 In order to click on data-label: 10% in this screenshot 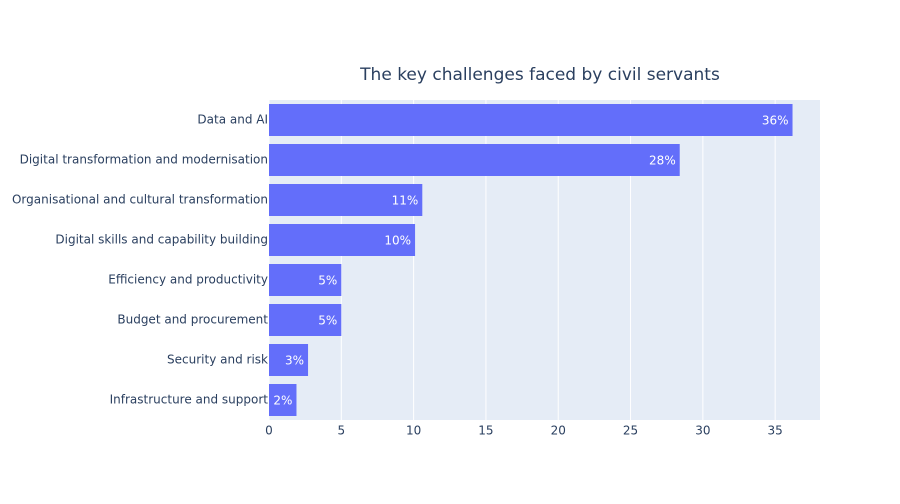, I will do `click(397, 241)`.